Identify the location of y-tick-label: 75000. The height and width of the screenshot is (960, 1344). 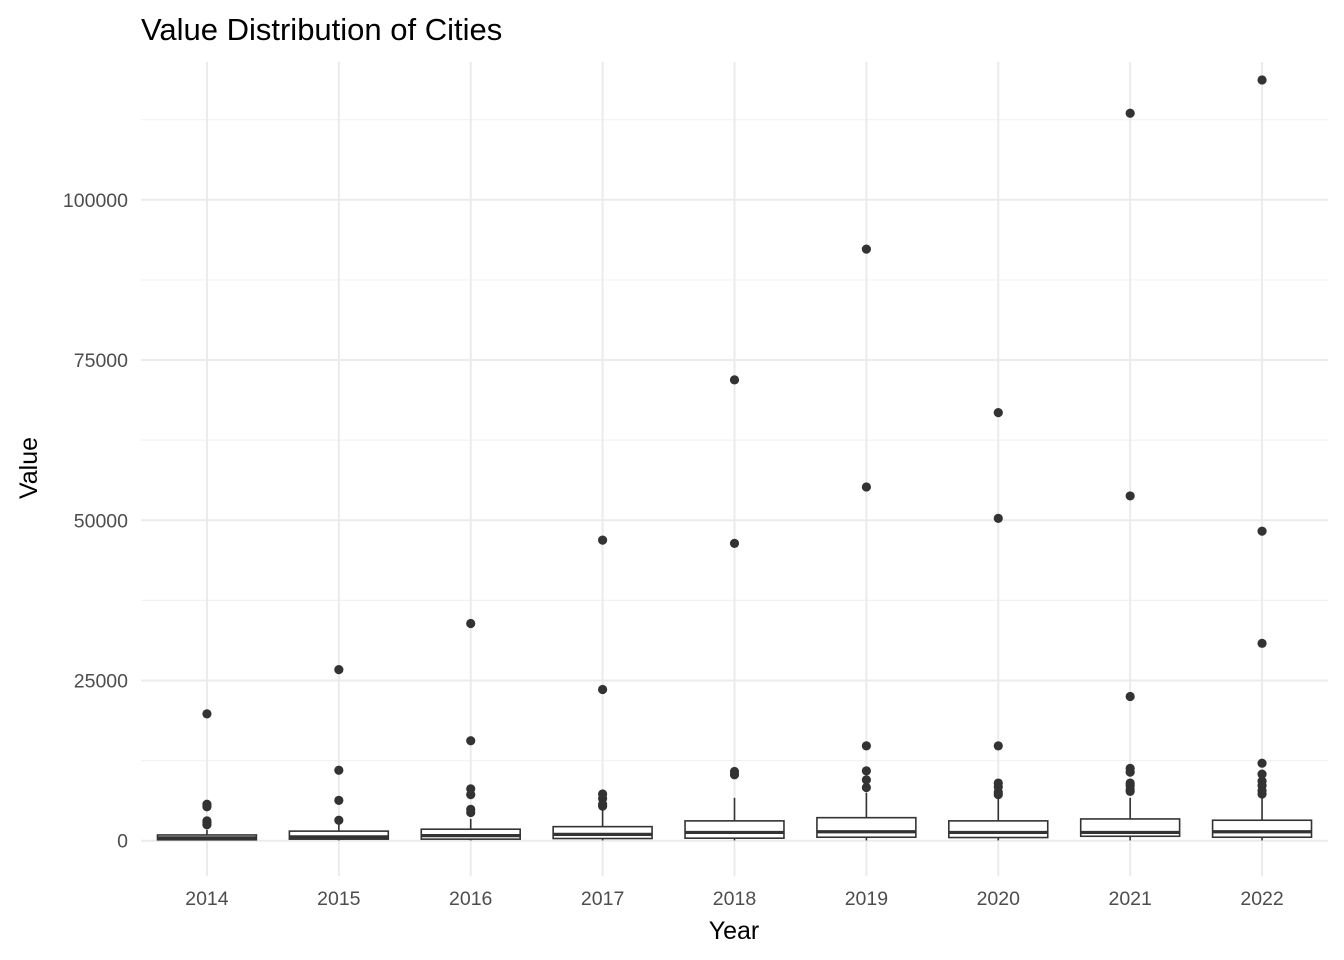
(101, 361).